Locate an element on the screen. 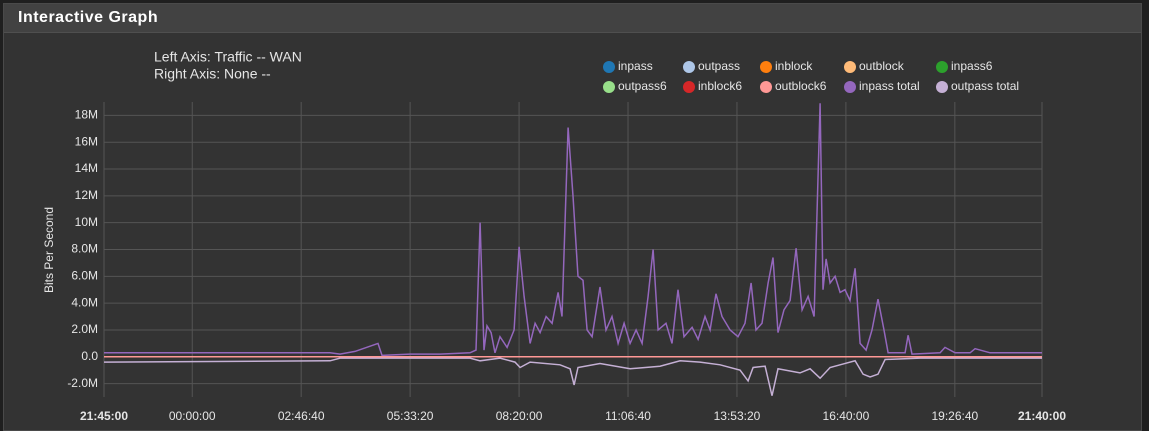 The image size is (1149, 431). y-tick-label: 6.0M is located at coordinates (84, 275).